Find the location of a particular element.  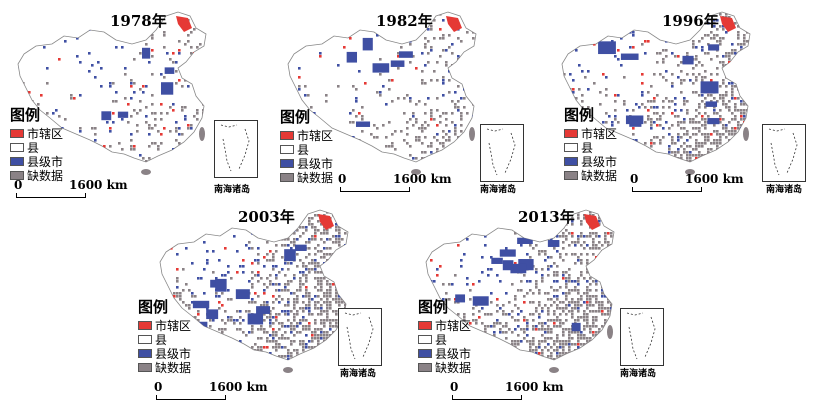

panel-title: 2003年 is located at coordinates (266, 217).